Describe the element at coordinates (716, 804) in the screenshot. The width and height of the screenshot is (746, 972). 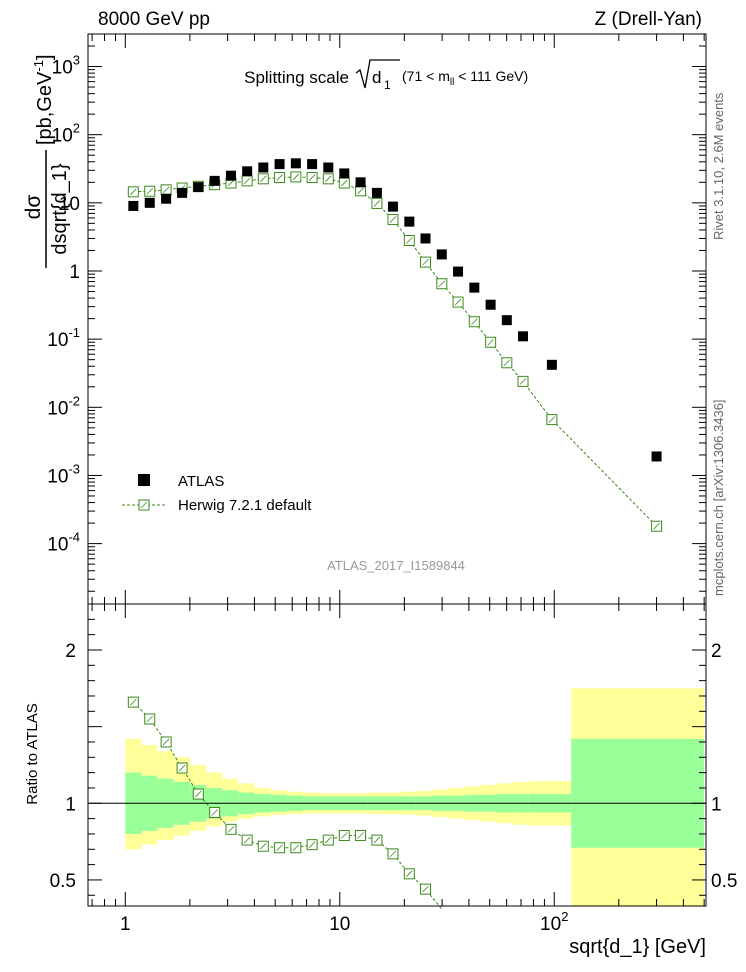
I see `ratio-y-tick-label-right: 1` at that location.